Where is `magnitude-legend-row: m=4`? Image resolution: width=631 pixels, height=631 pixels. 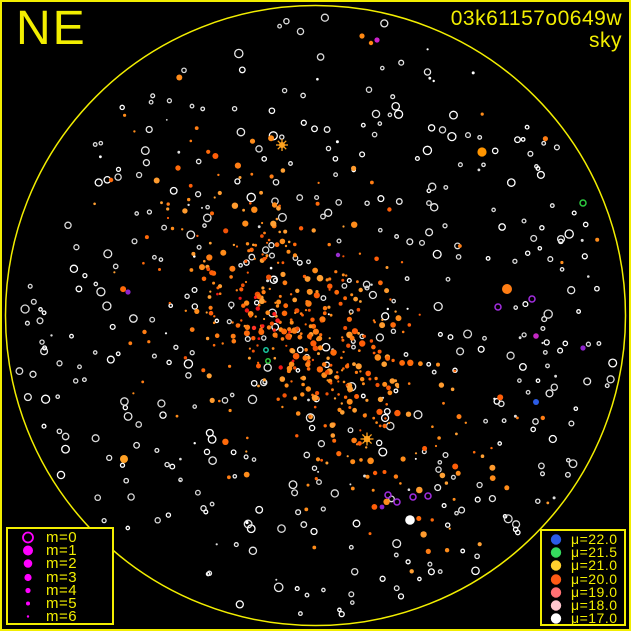 magnitude-legend-row: m=4 is located at coordinates (62, 590).